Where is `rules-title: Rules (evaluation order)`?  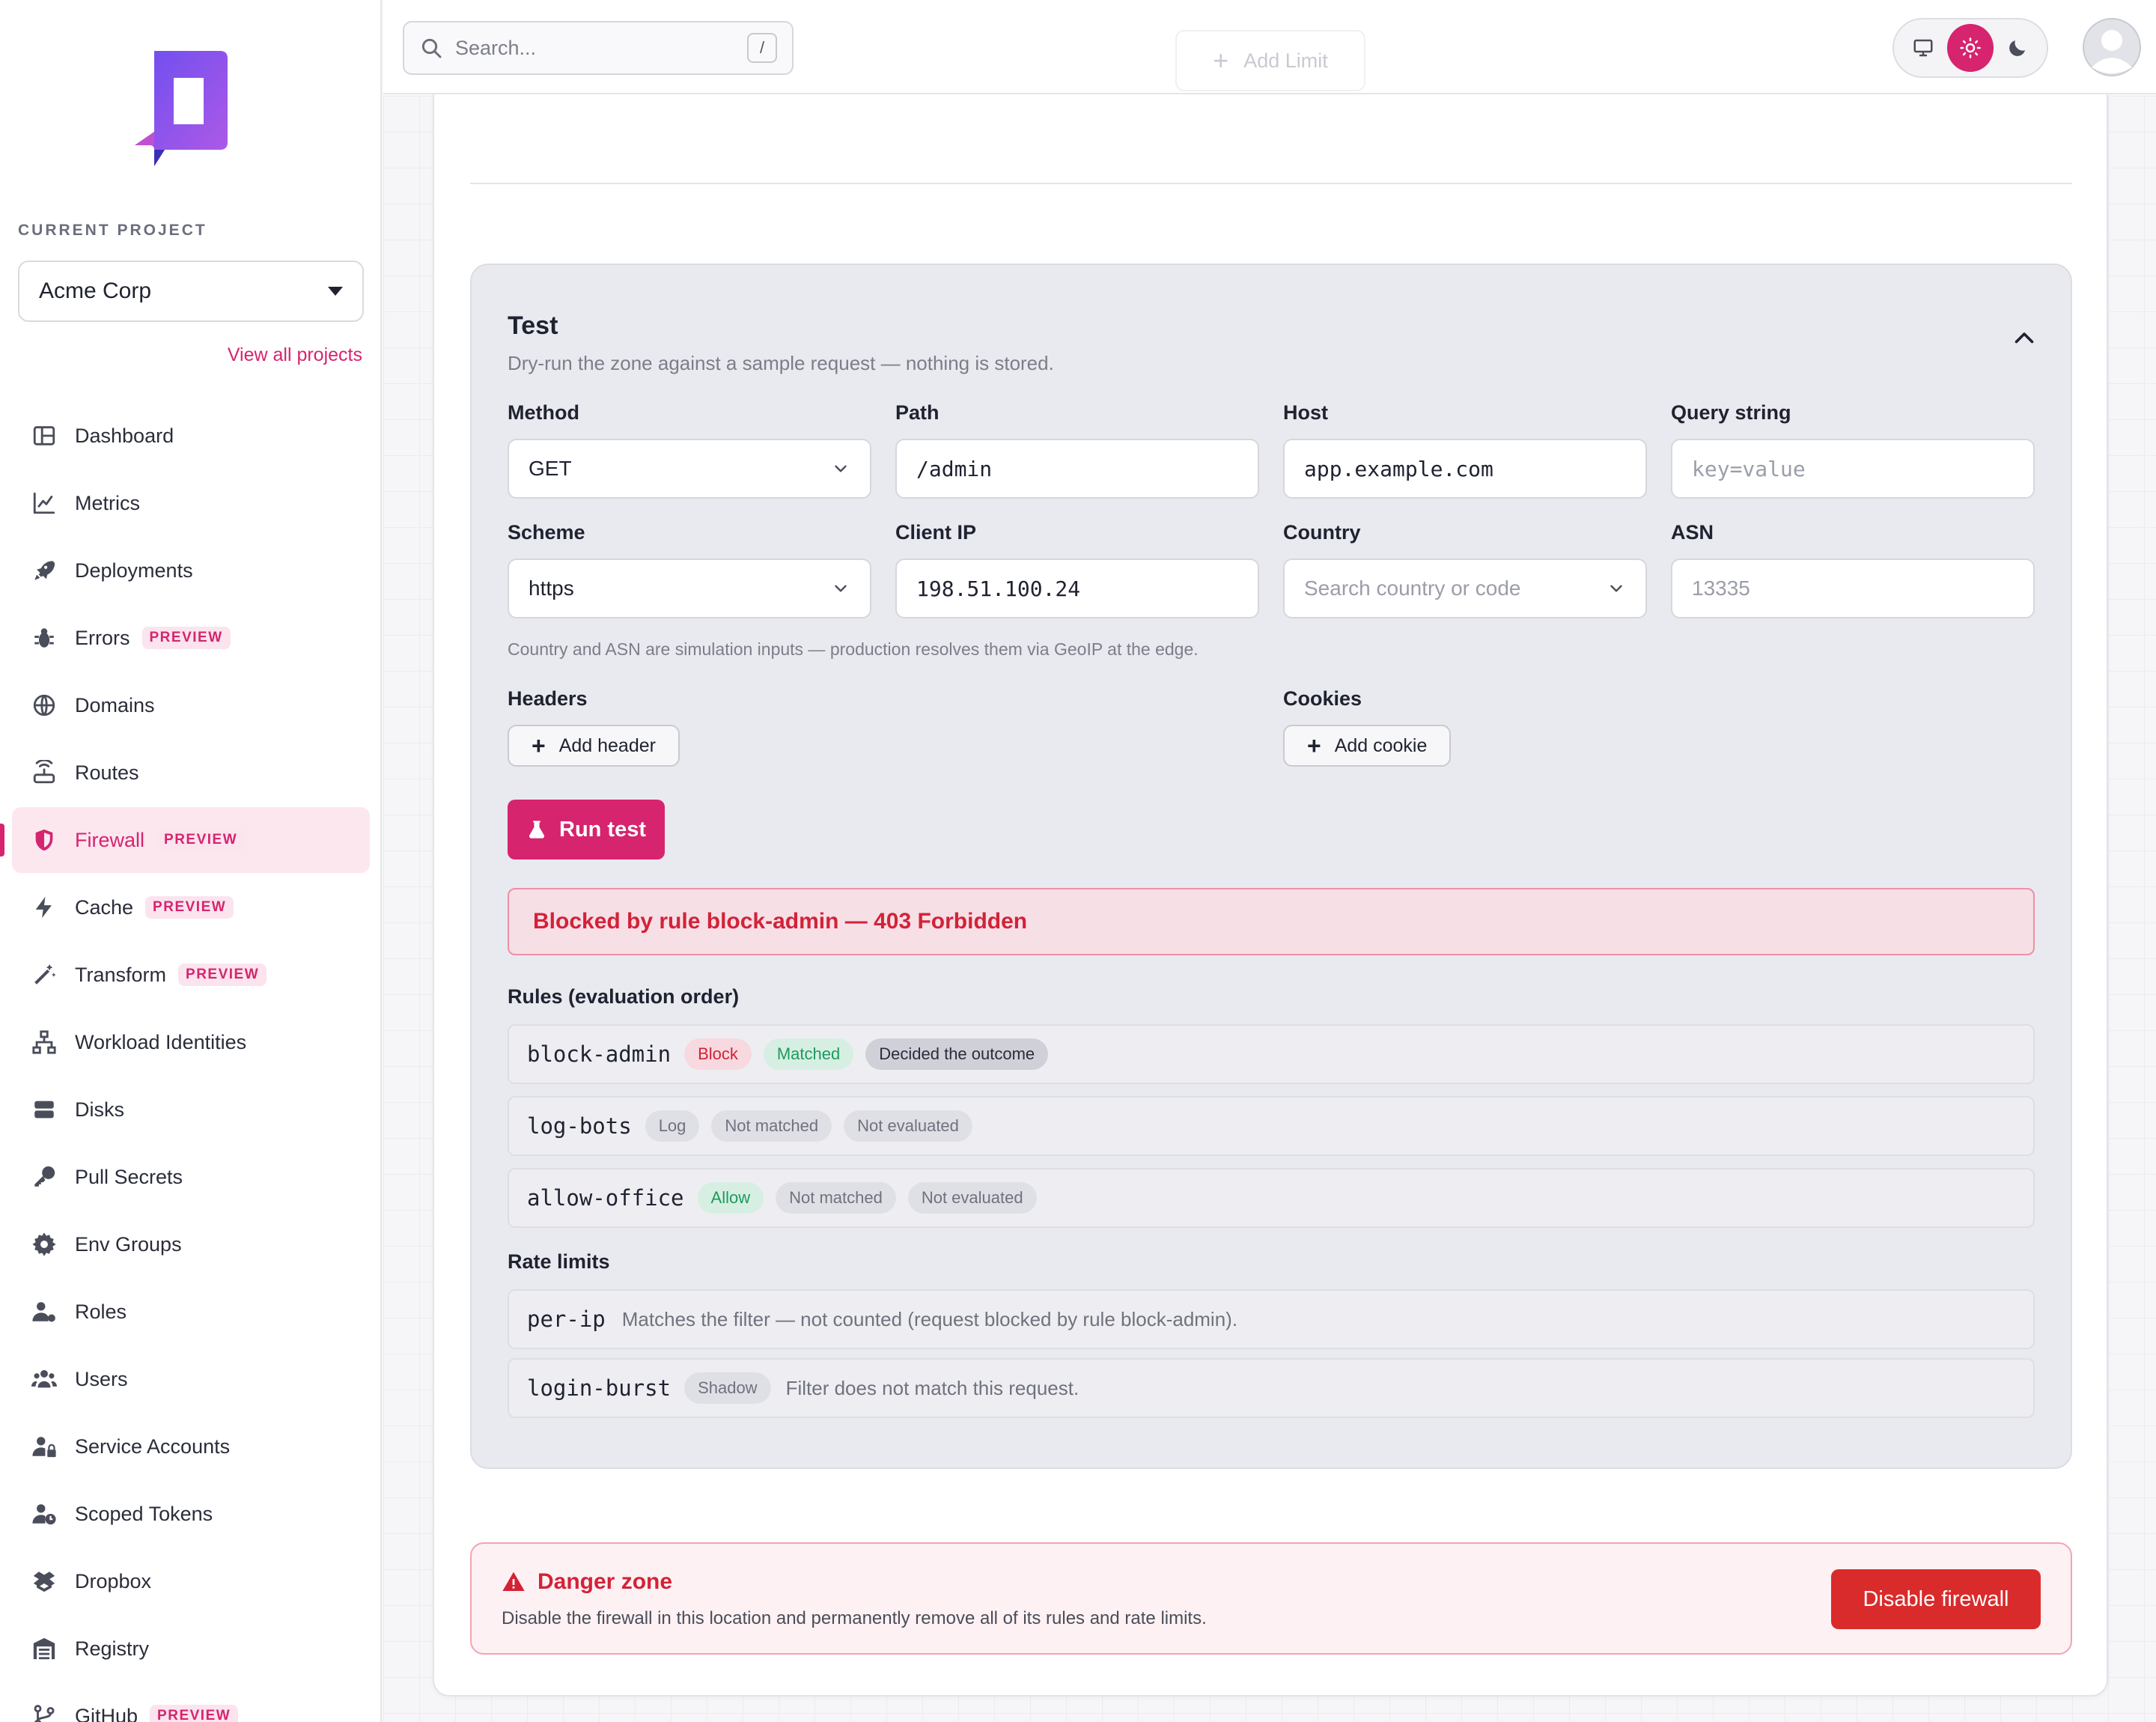
rules-title: Rules (evaluation order) is located at coordinates (624, 996).